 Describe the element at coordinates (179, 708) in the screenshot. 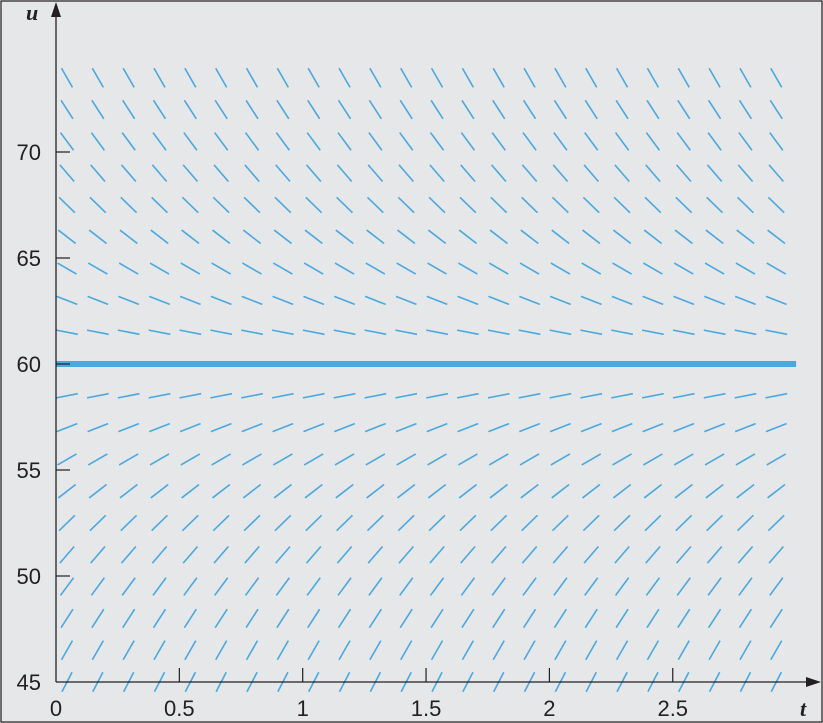

I see `x-tick-label: 0.5` at that location.